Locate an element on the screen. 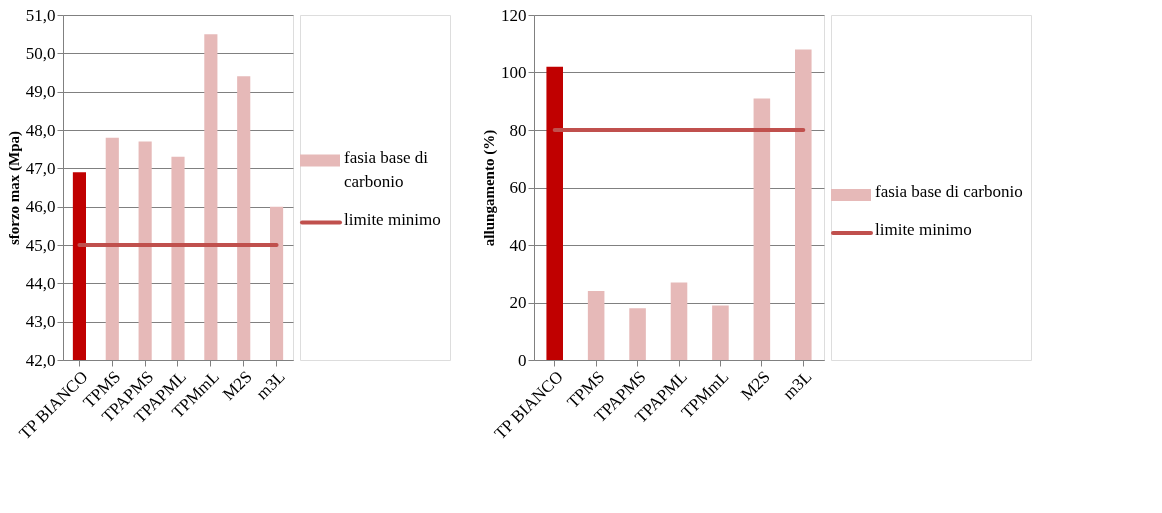 This screenshot has height=513, width=1162. y-tick-label: 120 is located at coordinates (514, 15).